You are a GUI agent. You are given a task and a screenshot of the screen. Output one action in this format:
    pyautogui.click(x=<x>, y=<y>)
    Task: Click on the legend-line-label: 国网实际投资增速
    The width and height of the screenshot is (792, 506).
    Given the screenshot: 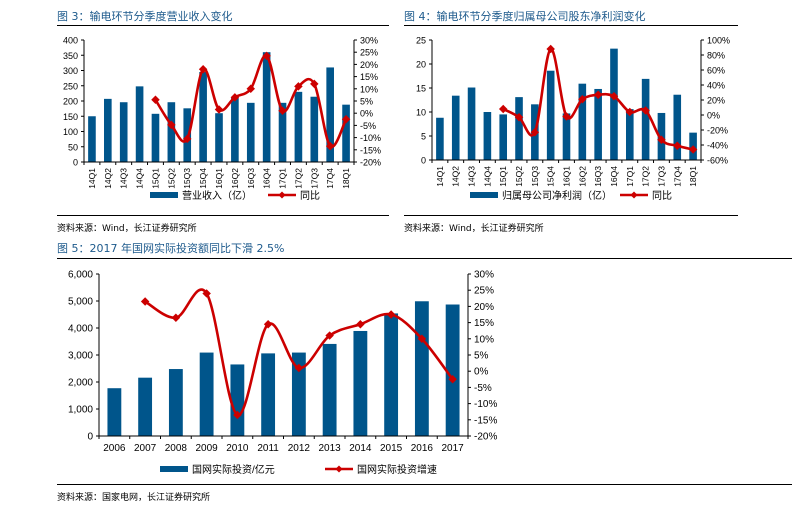 What is the action you would take?
    pyautogui.click(x=397, y=469)
    